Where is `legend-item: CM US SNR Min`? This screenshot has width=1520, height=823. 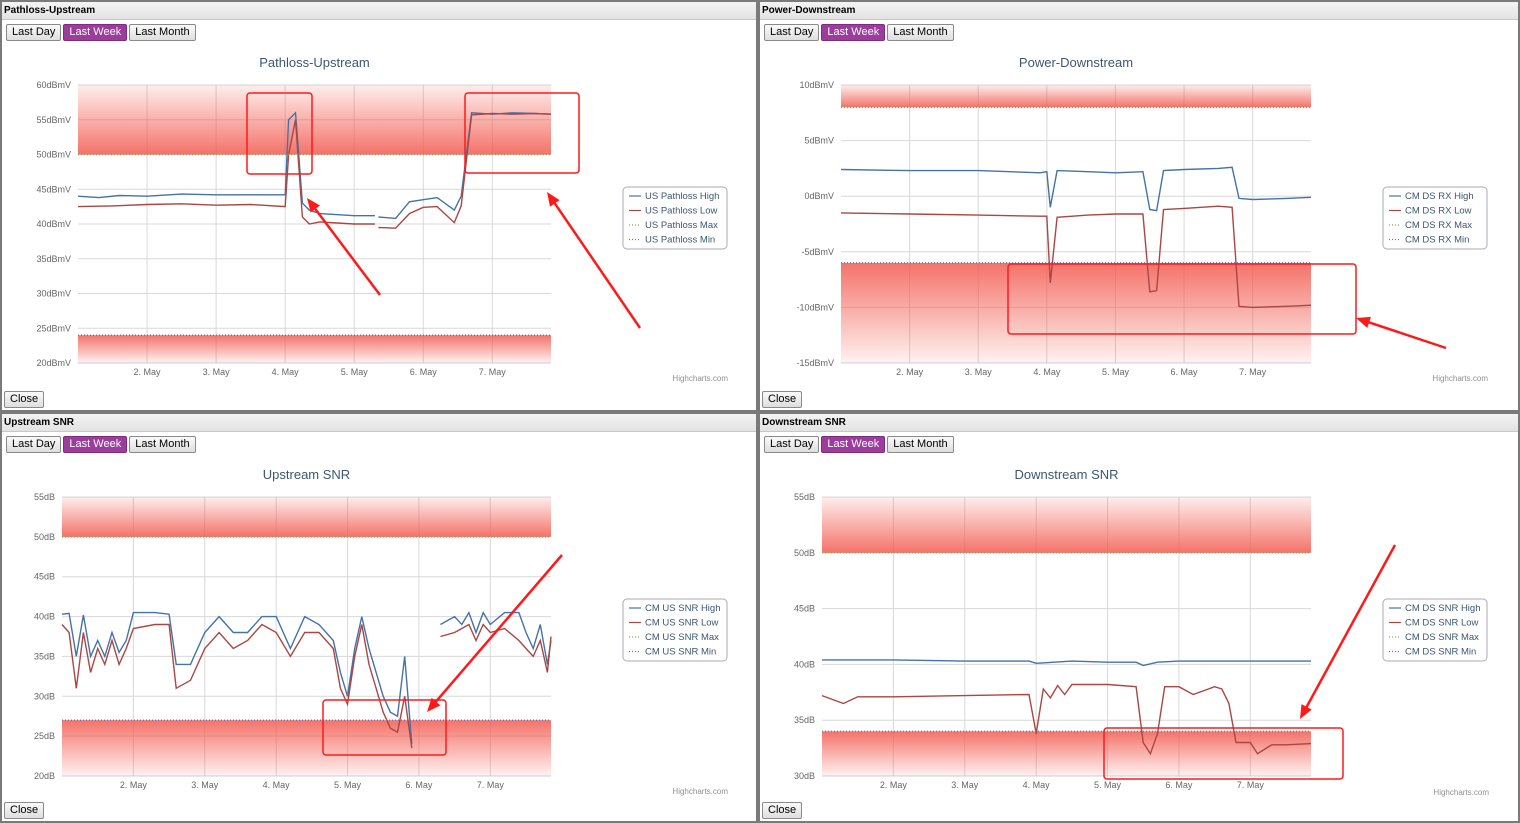
legend-item: CM US SNR Min is located at coordinates (680, 652).